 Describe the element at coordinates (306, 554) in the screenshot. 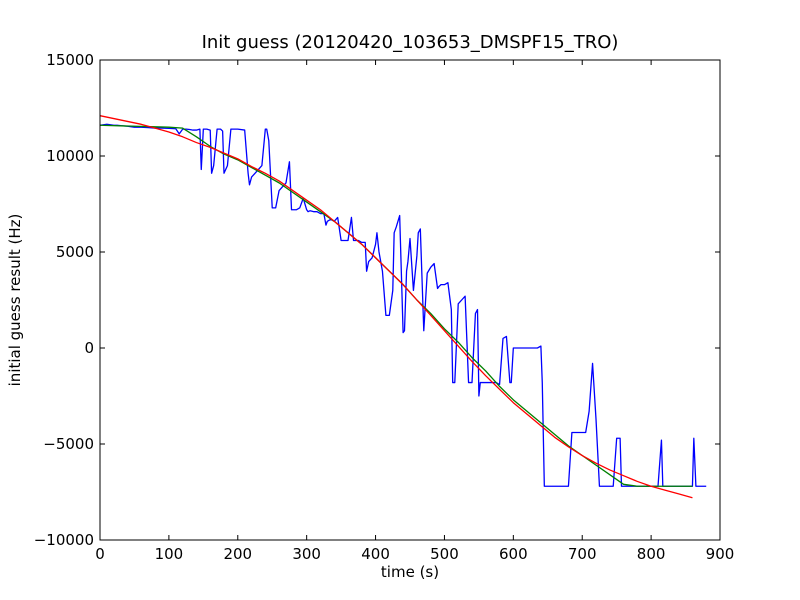

I see `x-tick-label: 300` at that location.